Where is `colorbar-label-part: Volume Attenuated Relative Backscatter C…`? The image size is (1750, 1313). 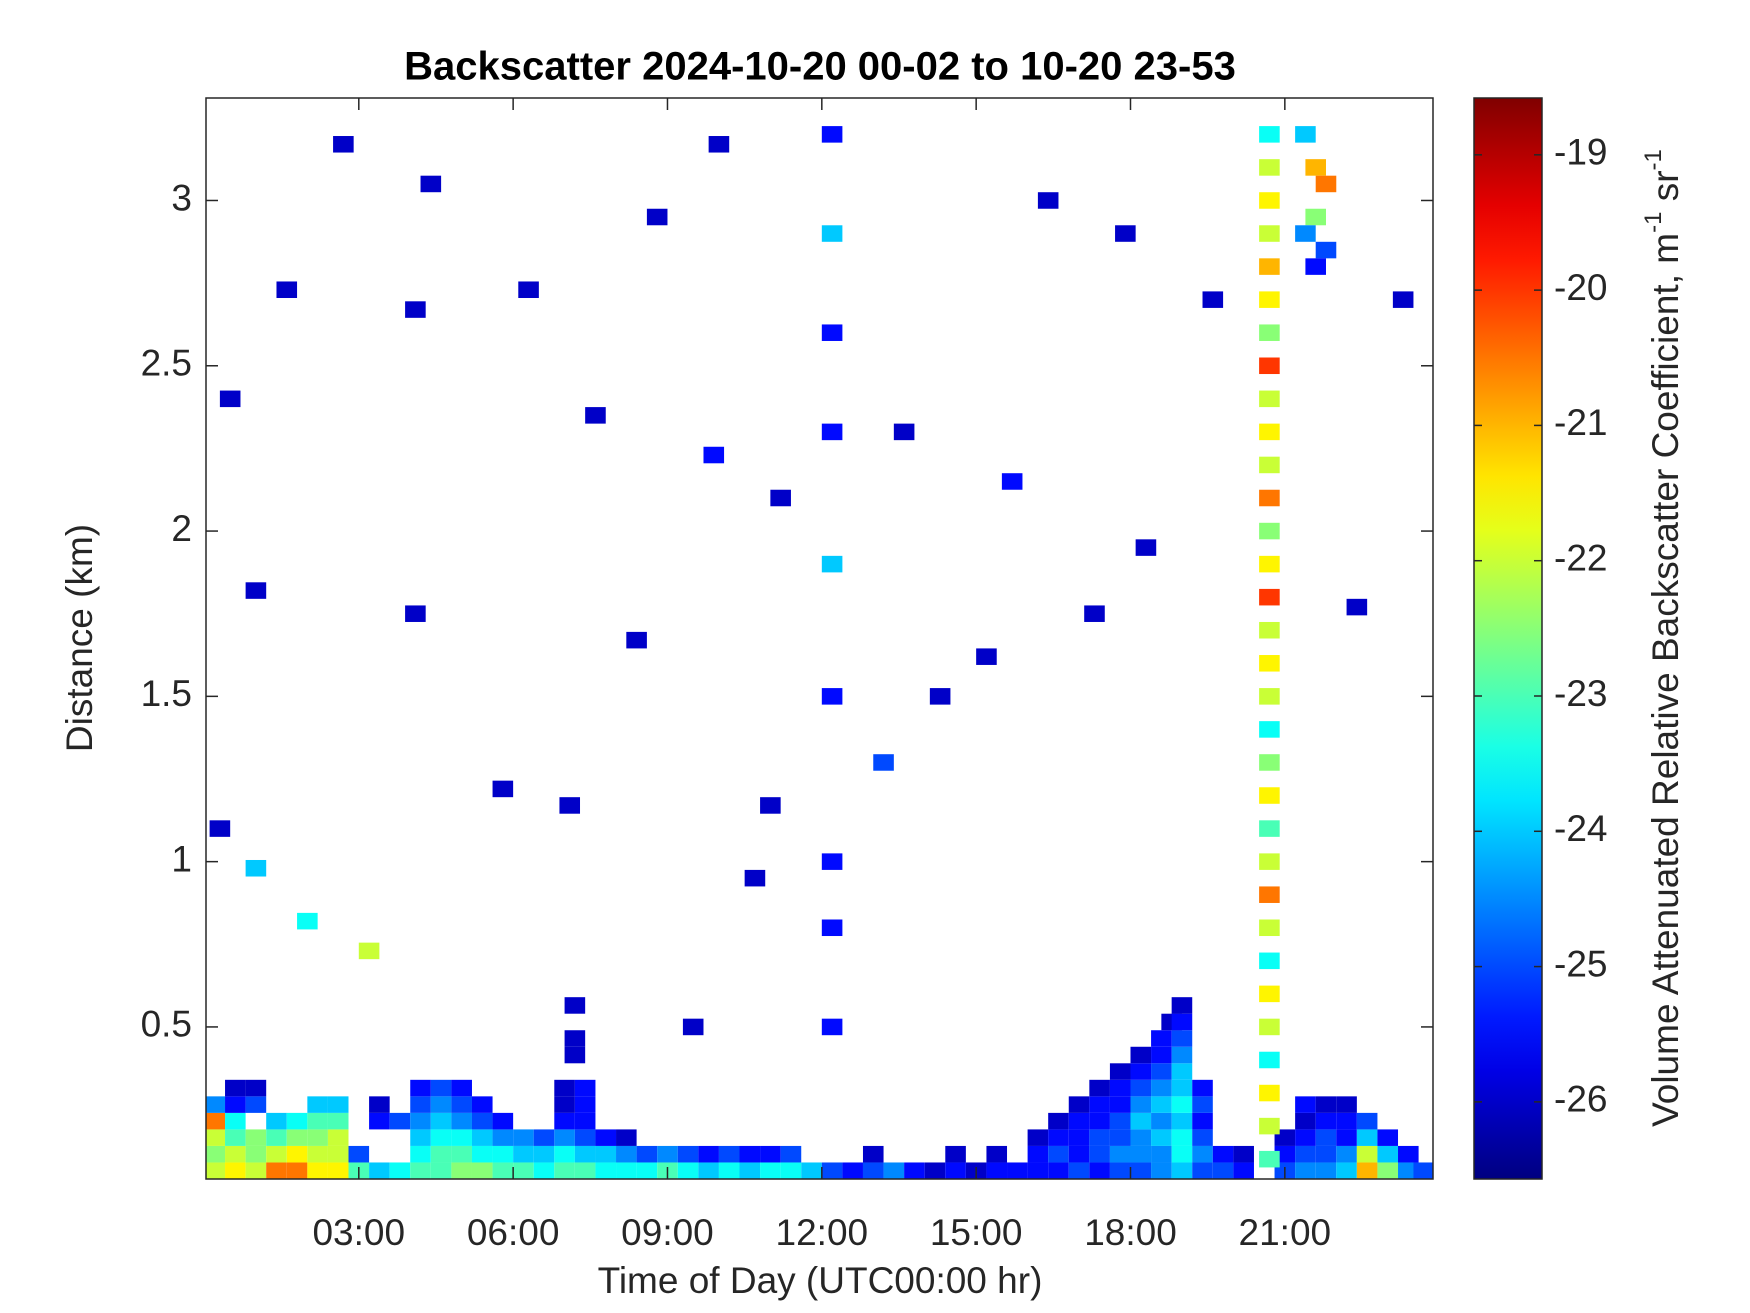 colorbar-label-part: Volume Attenuated Relative Backscatter C… is located at coordinates (1665, 680).